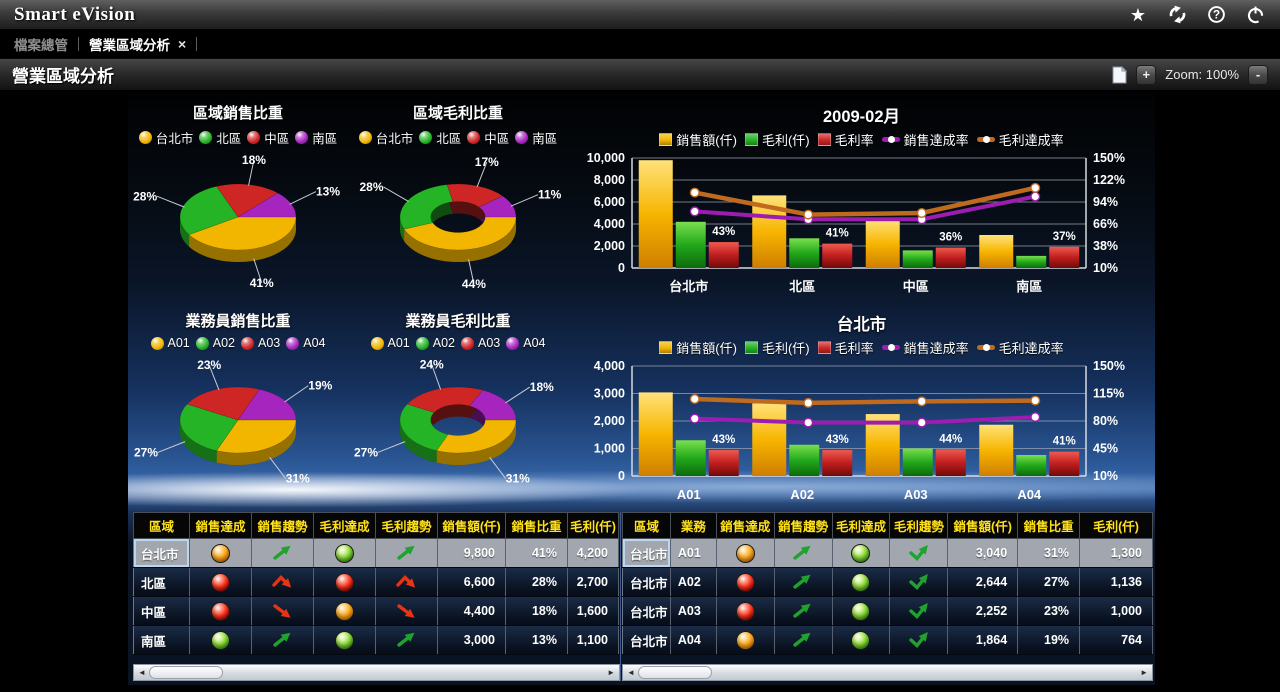  What do you see at coordinates (449, 139) in the screenshot?
I see `legend-label: 北區` at bounding box center [449, 139].